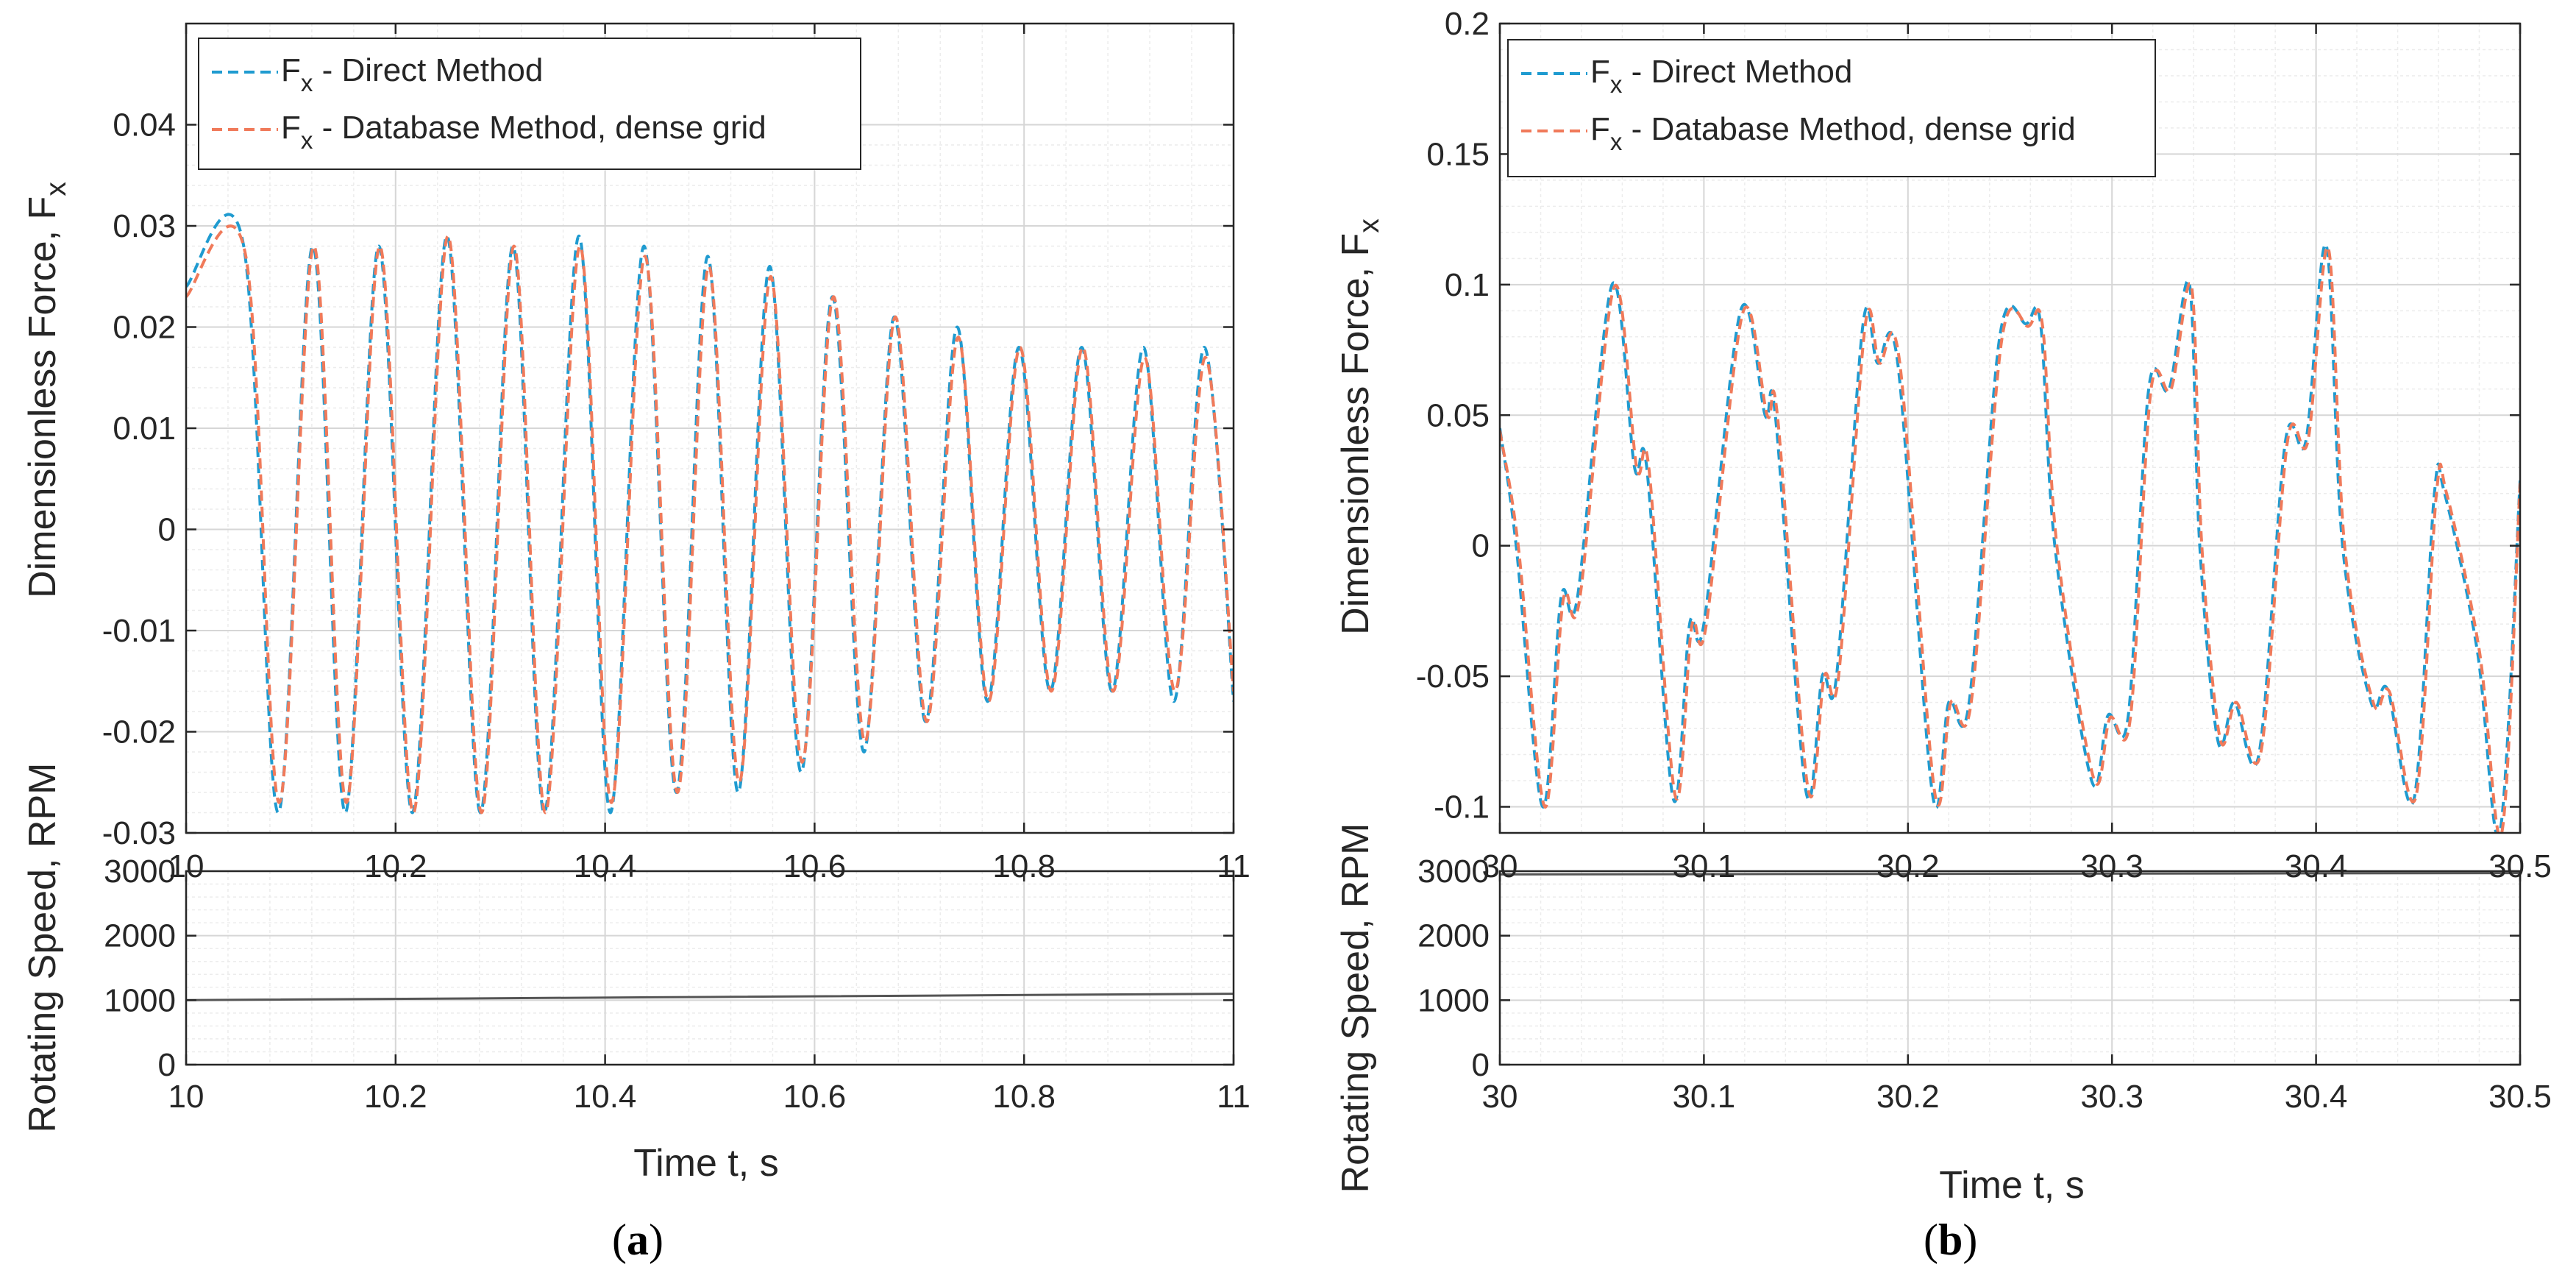 The image size is (2576, 1281). What do you see at coordinates (1704, 866) in the screenshot?
I see `chart-1-force-xtick-label: 30.1` at bounding box center [1704, 866].